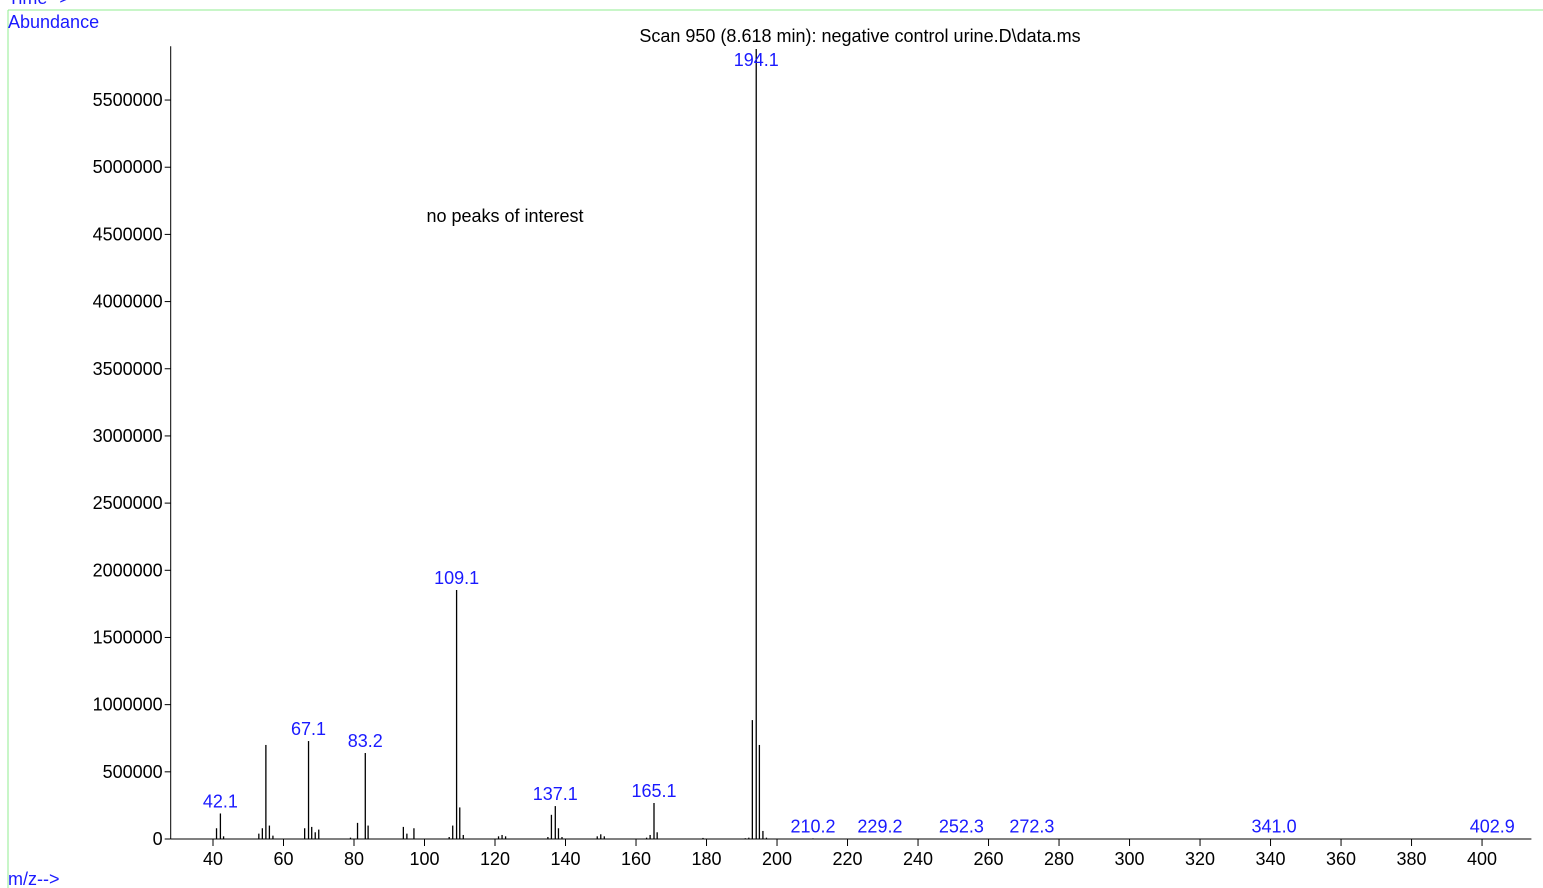  Describe the element at coordinates (989, 859) in the screenshot. I see `x-tick-label: 260` at that location.